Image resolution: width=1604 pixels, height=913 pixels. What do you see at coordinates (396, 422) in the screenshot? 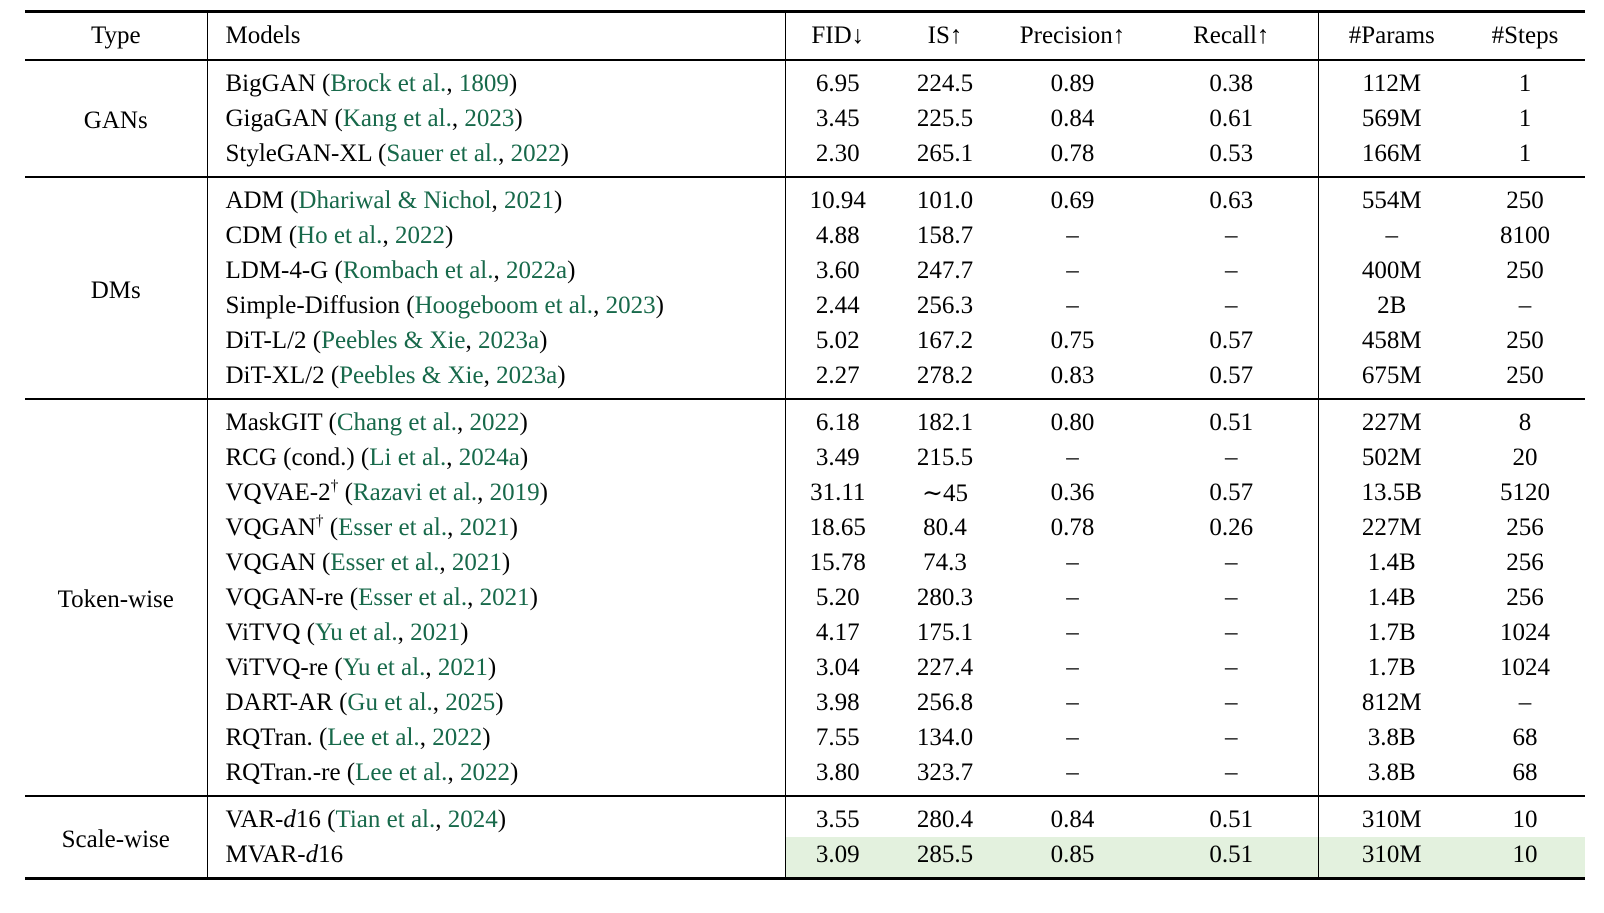
I see `citation-authors-link: Chang et al.` at bounding box center [396, 422].